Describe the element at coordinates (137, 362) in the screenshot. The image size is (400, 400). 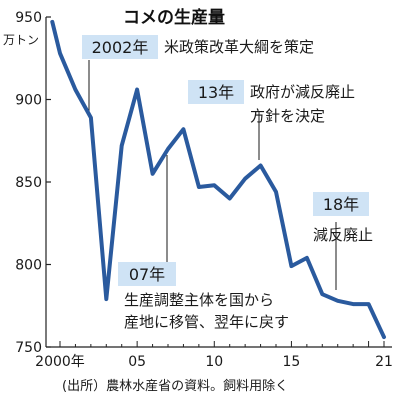
I see `x-tick-label: 05` at that location.